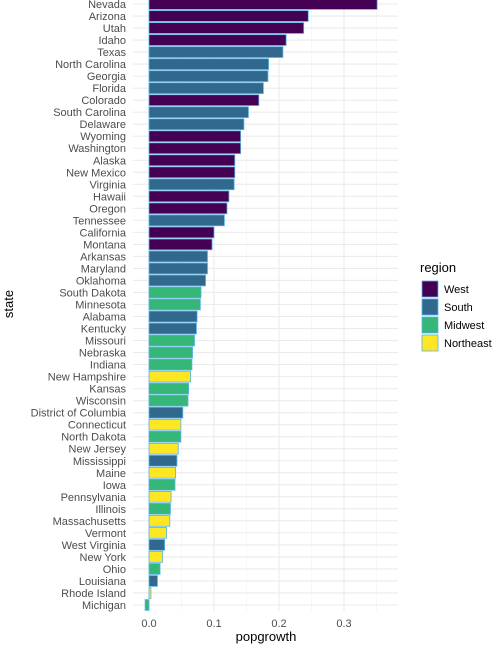  I want to click on y-tick-label: Oklahoma, so click(101, 281).